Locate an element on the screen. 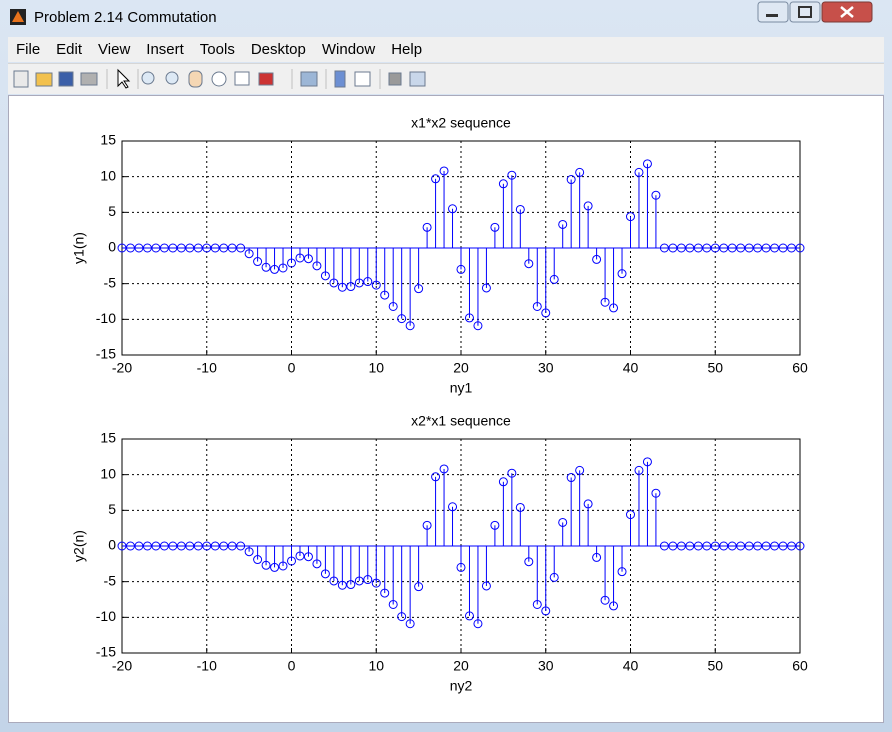  title-bar: Problem 2.14 Commutation is located at coordinates (446, 18).